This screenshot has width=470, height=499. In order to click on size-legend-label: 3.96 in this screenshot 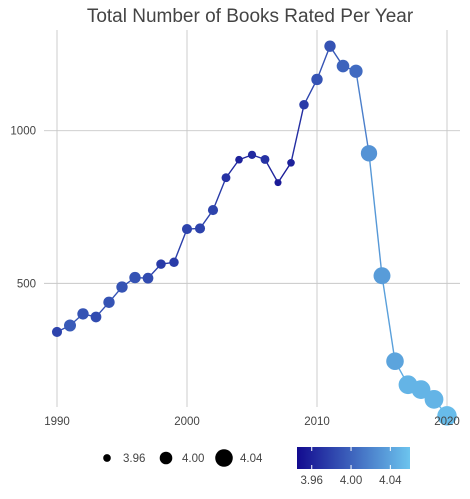, I will do `click(134, 459)`.